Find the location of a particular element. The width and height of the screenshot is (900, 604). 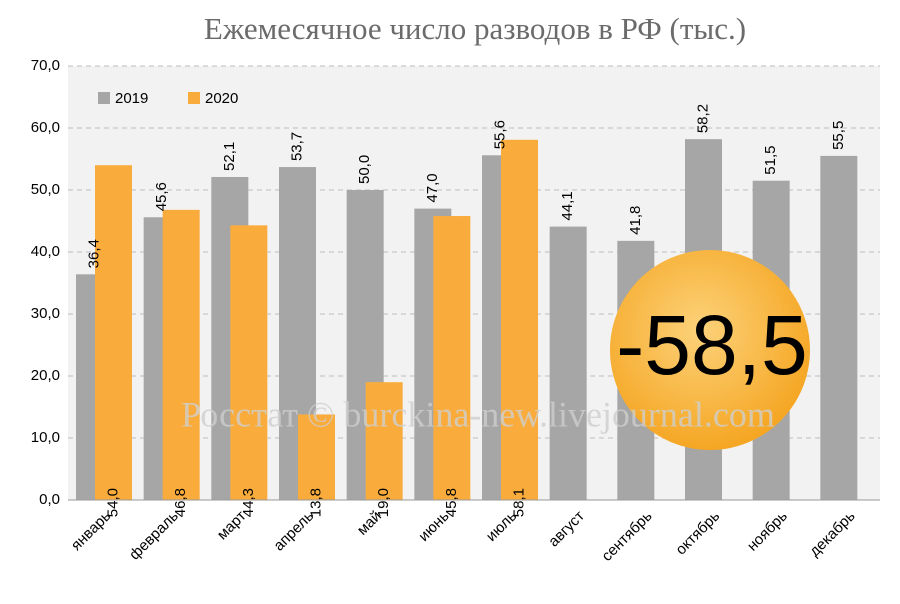

data-label: 46,8 is located at coordinates (180, 502).